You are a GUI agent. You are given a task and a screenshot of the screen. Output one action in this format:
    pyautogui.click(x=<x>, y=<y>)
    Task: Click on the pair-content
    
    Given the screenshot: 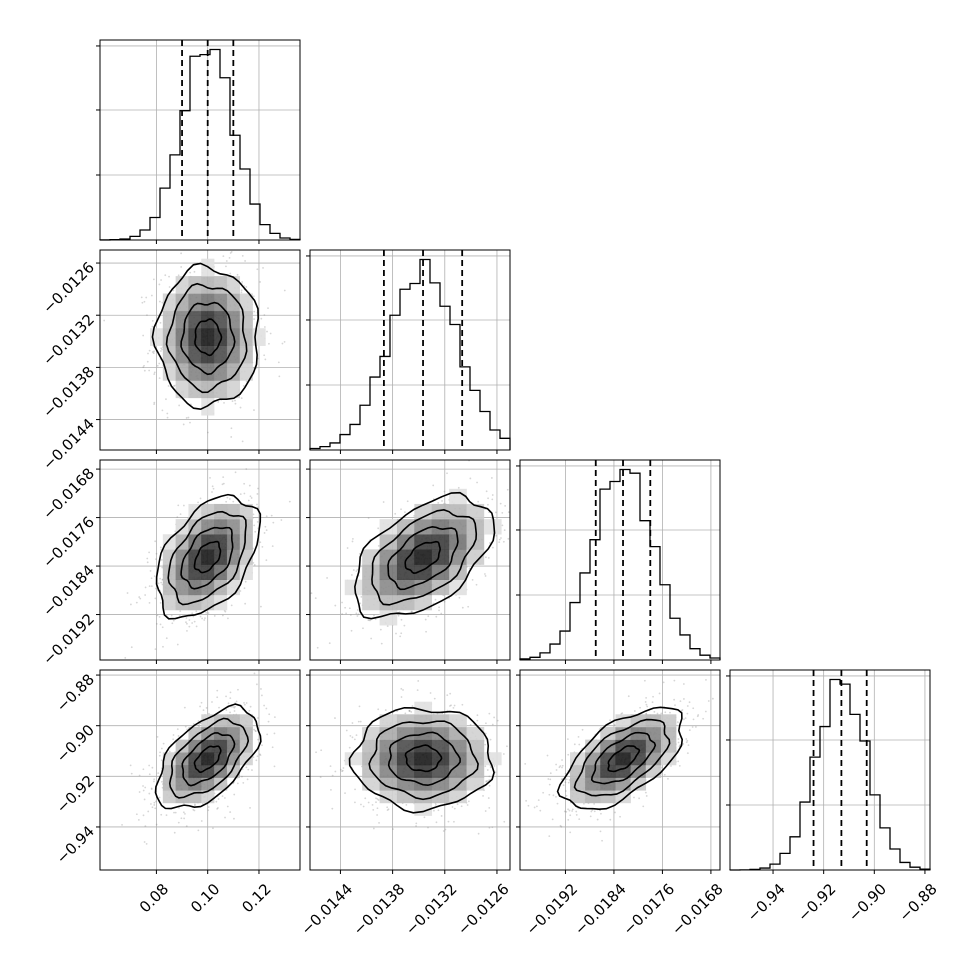 What is the action you would take?
    pyautogui.click(x=200, y=560)
    